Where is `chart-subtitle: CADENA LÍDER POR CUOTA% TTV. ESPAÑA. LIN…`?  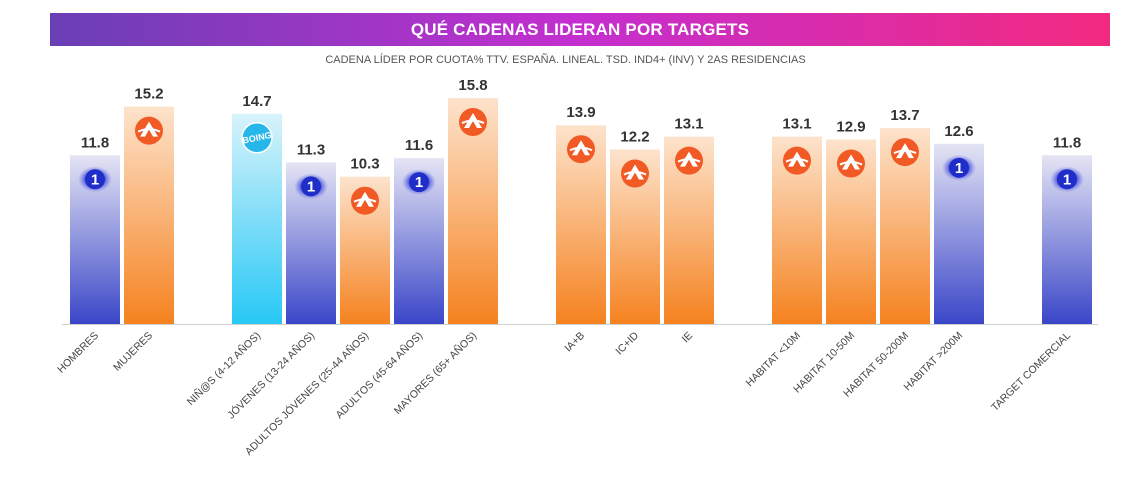 chart-subtitle: CADENA LÍDER POR CUOTA% TTV. ESPAÑA. LIN… is located at coordinates (565, 60).